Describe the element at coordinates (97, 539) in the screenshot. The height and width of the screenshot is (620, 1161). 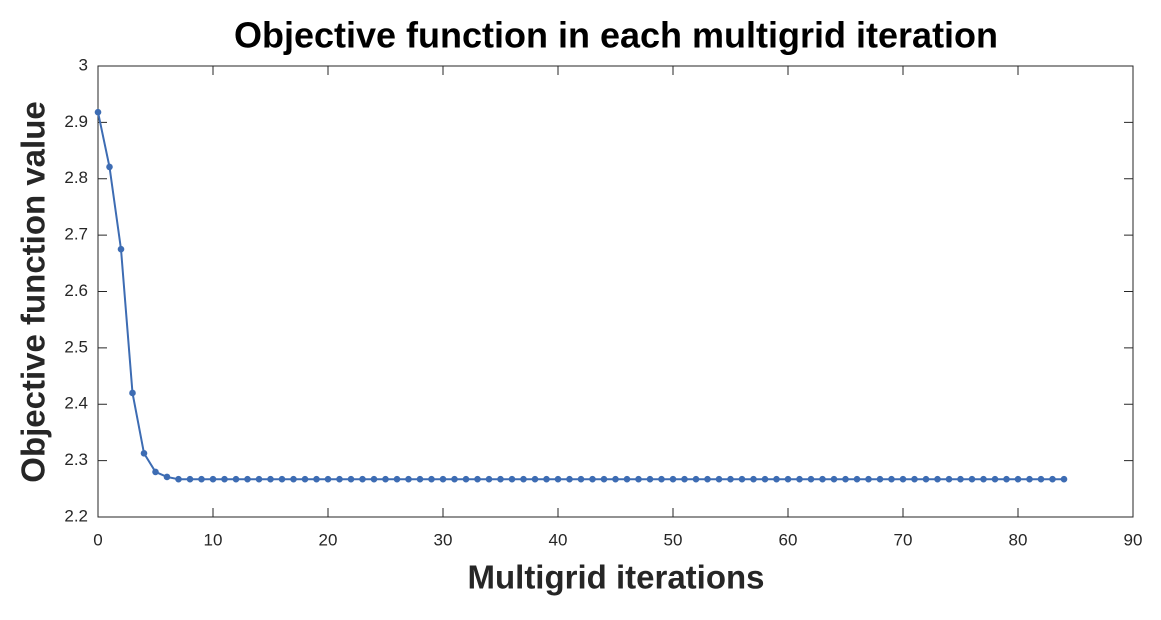
I see `x-tick-label: 0` at that location.